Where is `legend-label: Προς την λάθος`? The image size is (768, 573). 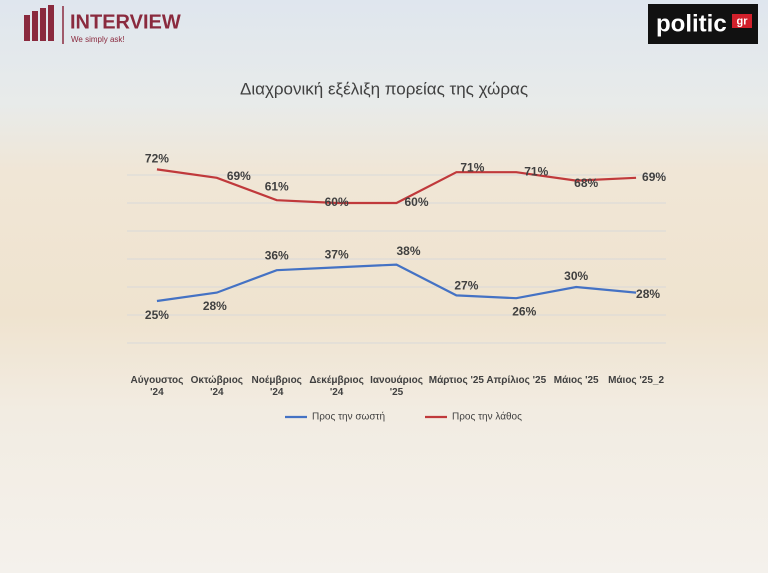 legend-label: Προς την λάθος is located at coordinates (487, 417).